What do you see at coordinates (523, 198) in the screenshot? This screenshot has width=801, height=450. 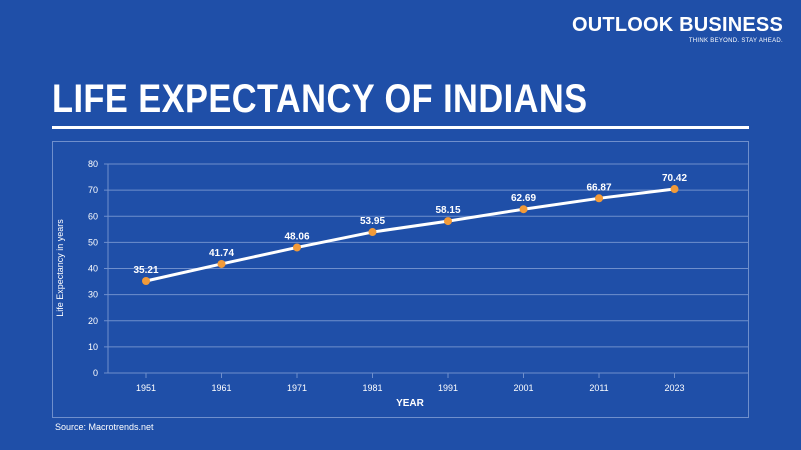 I see `data-label: 62.69` at bounding box center [523, 198].